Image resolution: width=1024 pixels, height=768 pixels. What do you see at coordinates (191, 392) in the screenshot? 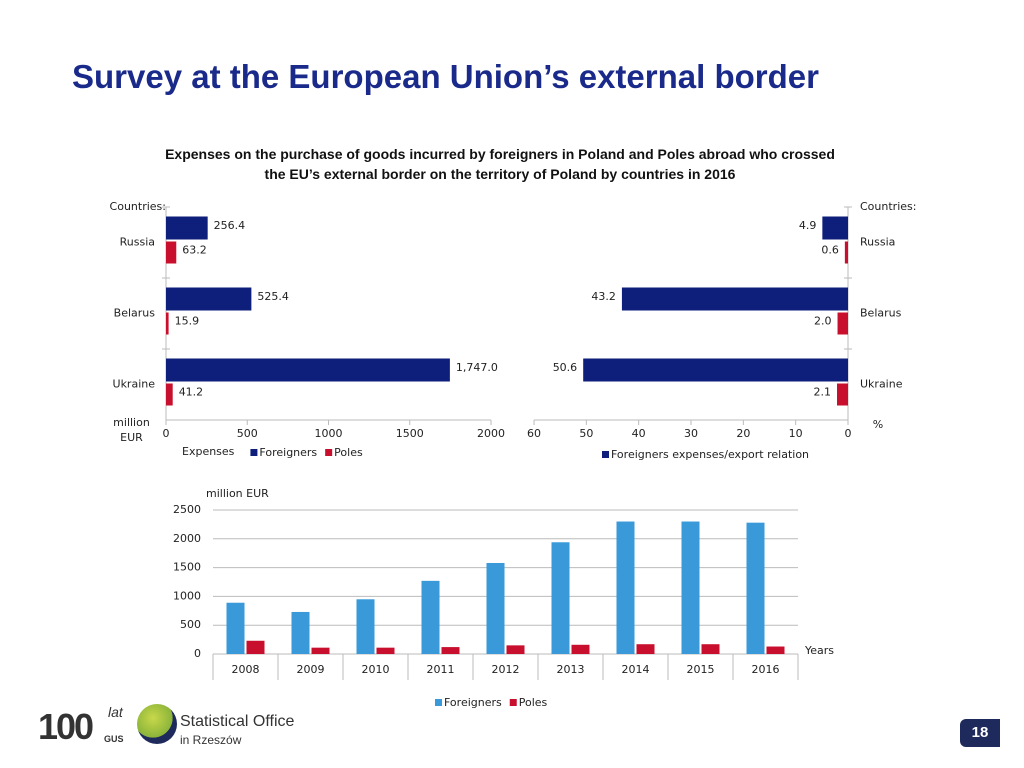
I see `value-label: 41.2` at bounding box center [191, 392].